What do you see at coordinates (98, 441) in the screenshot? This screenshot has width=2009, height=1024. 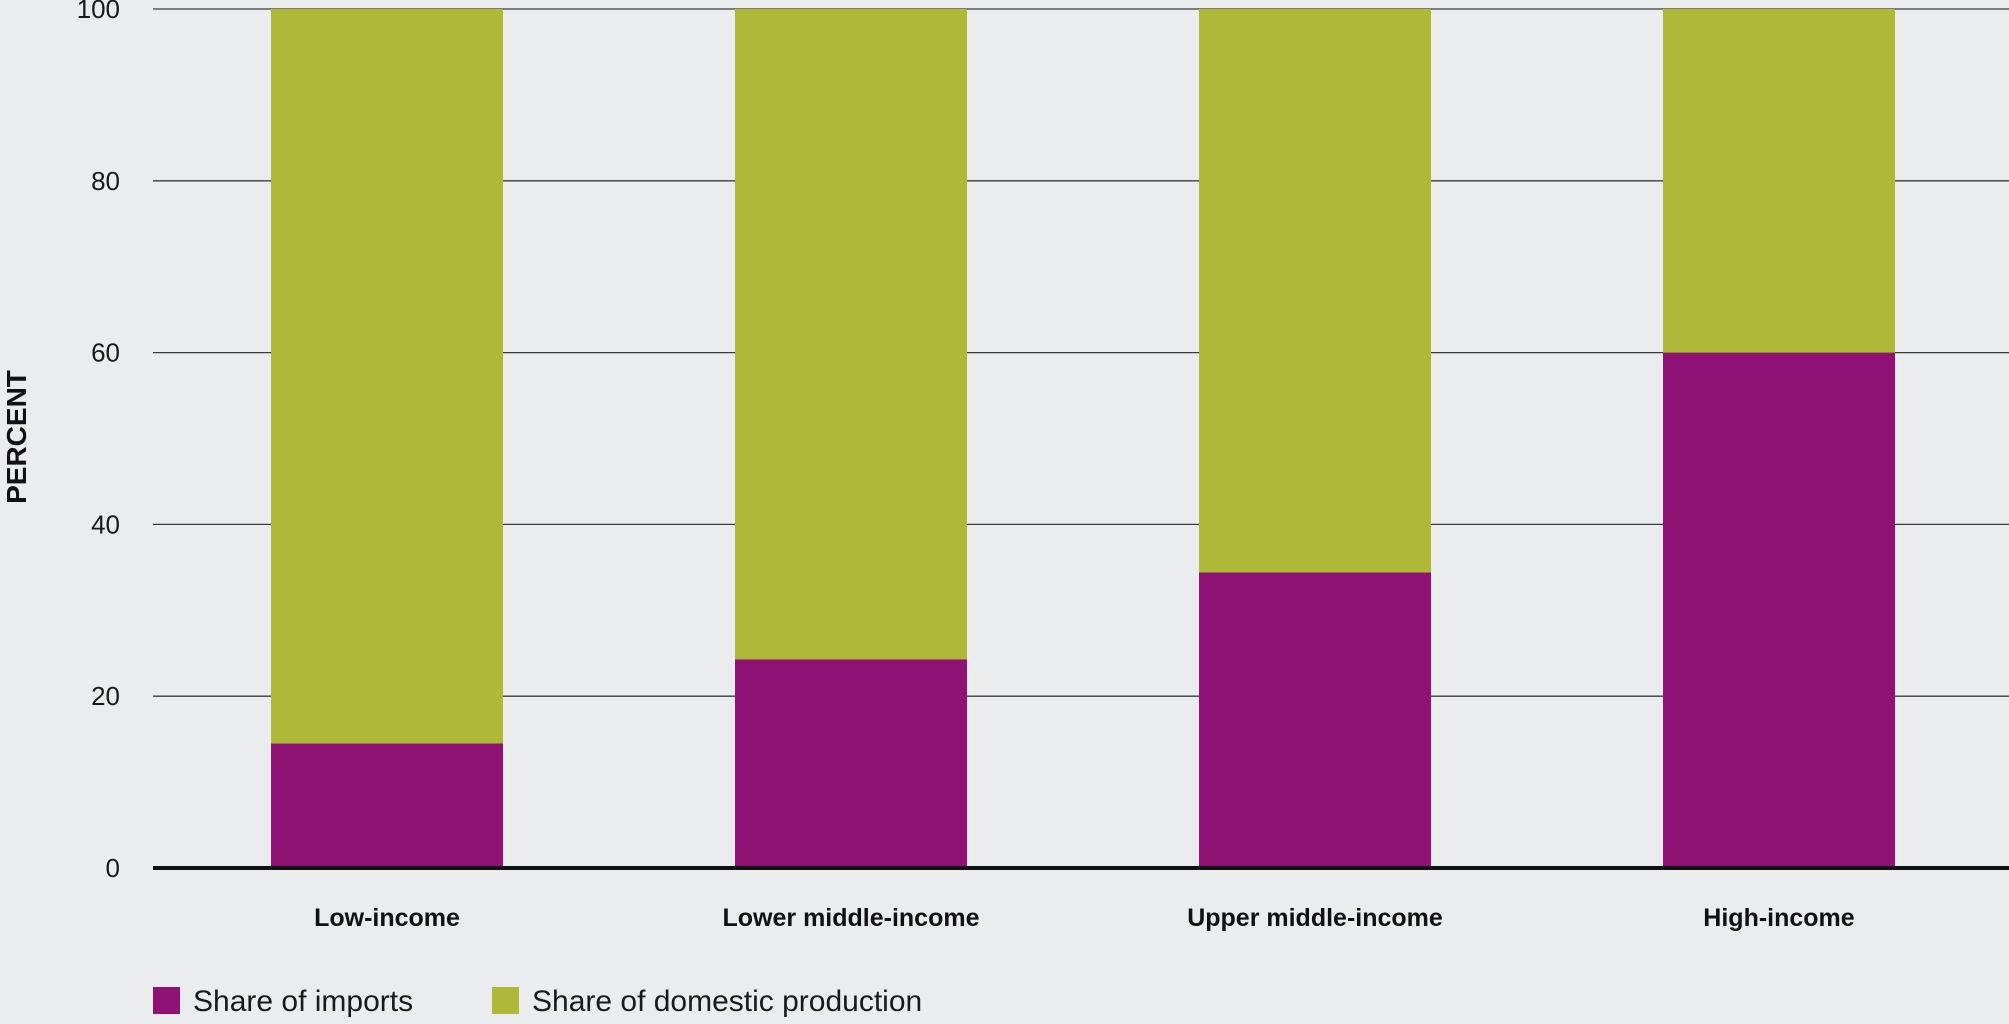 I see `y-tick-labels: 0 20 40 60 80 100` at bounding box center [98, 441].